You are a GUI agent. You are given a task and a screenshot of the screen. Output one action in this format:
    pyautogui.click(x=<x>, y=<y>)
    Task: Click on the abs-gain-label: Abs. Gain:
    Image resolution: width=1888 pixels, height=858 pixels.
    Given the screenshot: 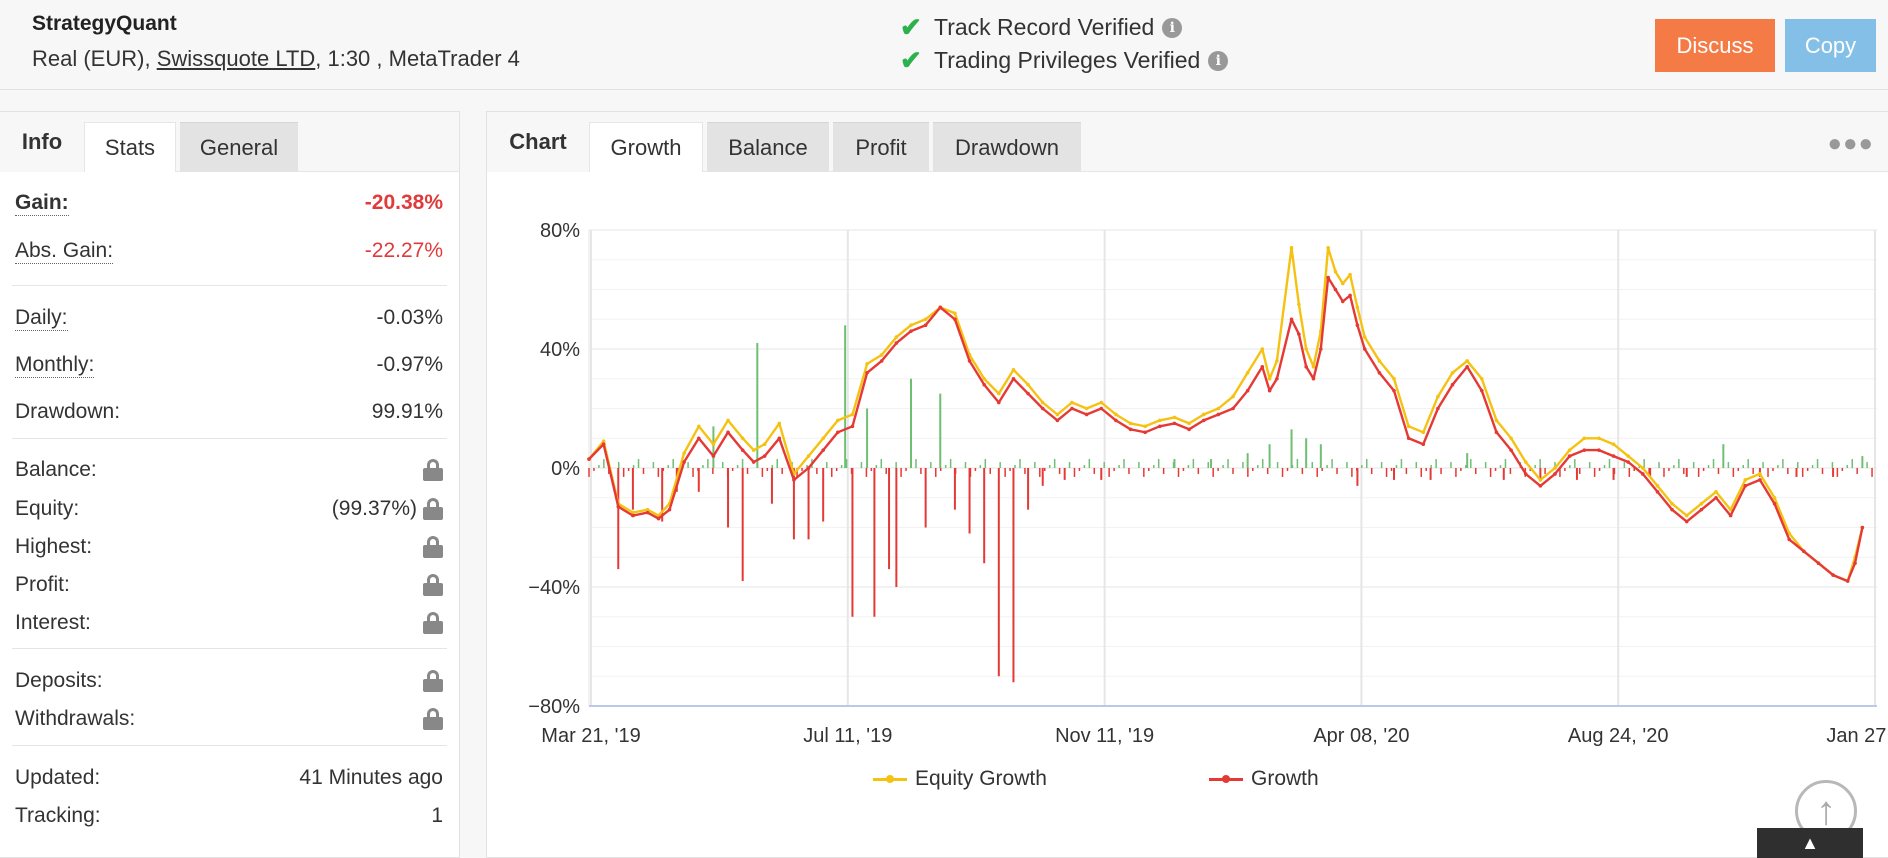 What is the action you would take?
    pyautogui.click(x=64, y=251)
    